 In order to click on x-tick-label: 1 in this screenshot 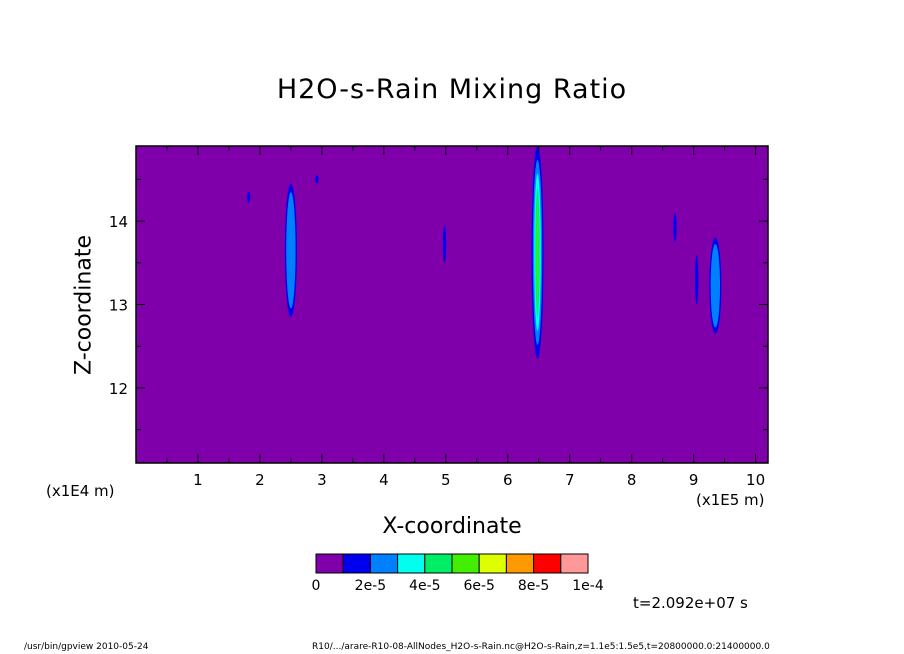, I will do `click(198, 480)`.